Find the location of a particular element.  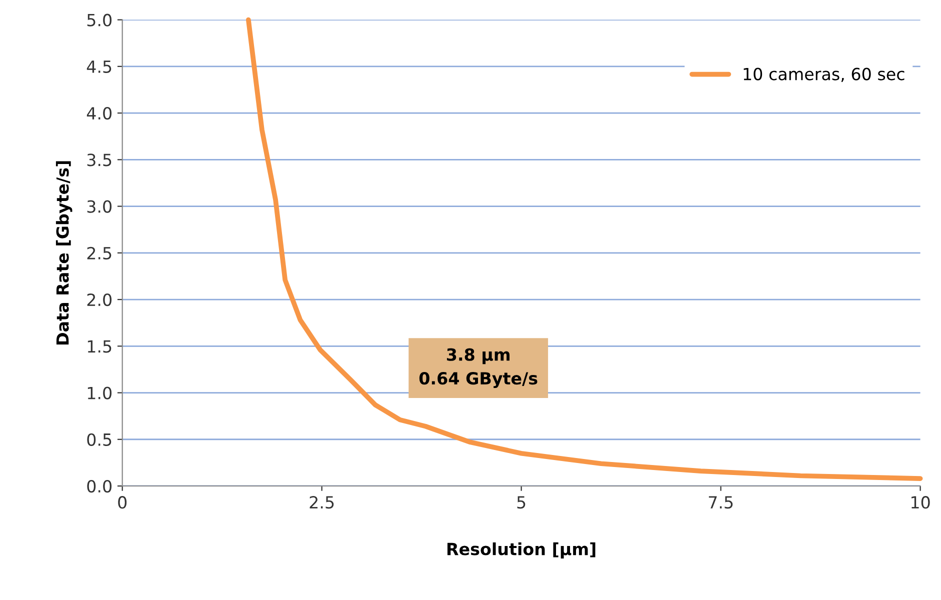

y-tick-label: 3.0 is located at coordinates (99, 206).